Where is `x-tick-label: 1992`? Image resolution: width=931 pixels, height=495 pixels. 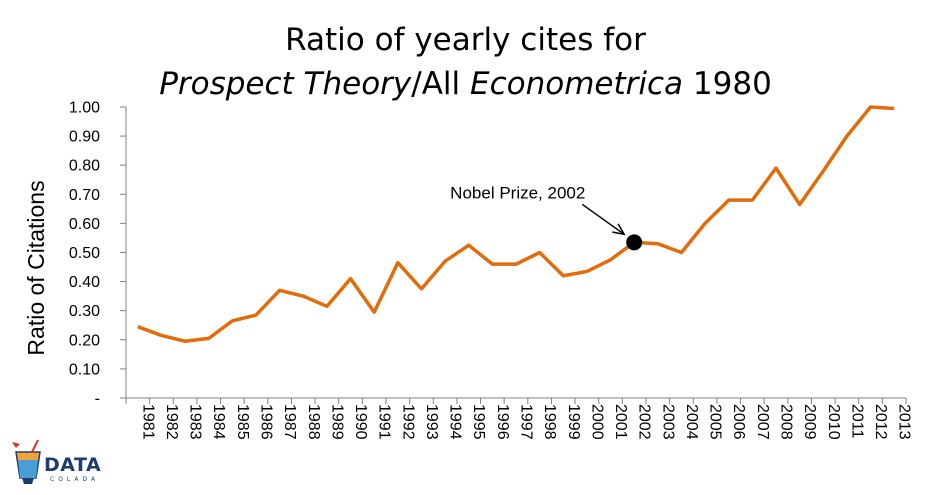 x-tick-label: 1992 is located at coordinates (407, 422).